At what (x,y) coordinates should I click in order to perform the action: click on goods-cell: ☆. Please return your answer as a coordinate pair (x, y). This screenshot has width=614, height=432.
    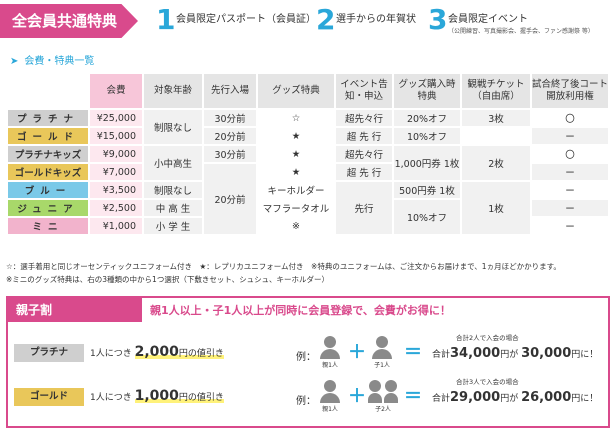
    Looking at the image, I should click on (296, 118).